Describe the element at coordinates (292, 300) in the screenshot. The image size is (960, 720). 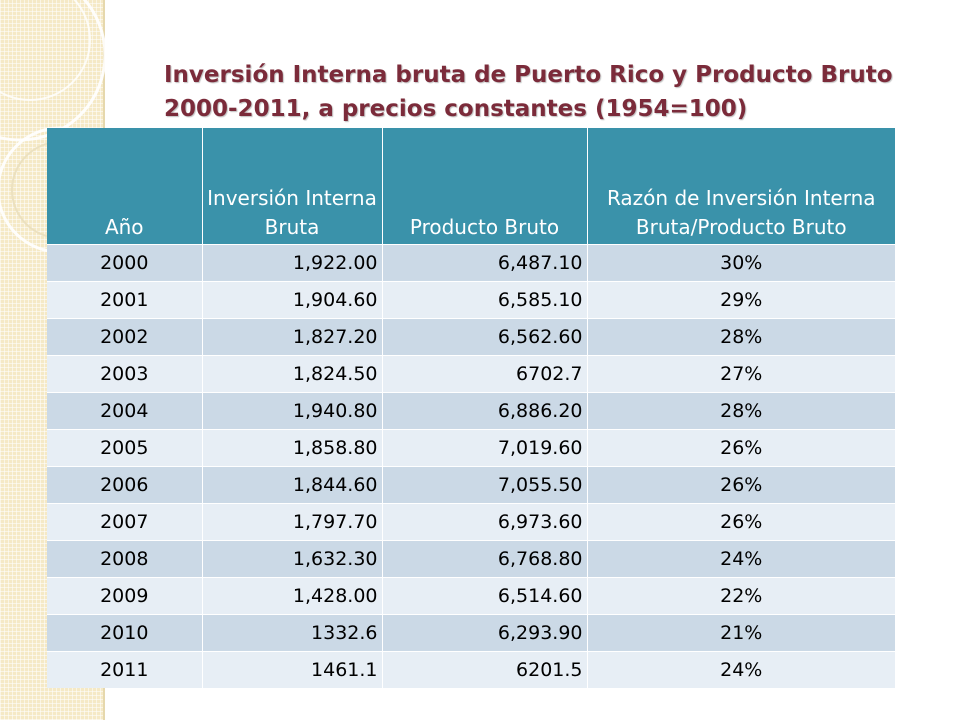
I see `cell-investment: 1,904.60` at that location.